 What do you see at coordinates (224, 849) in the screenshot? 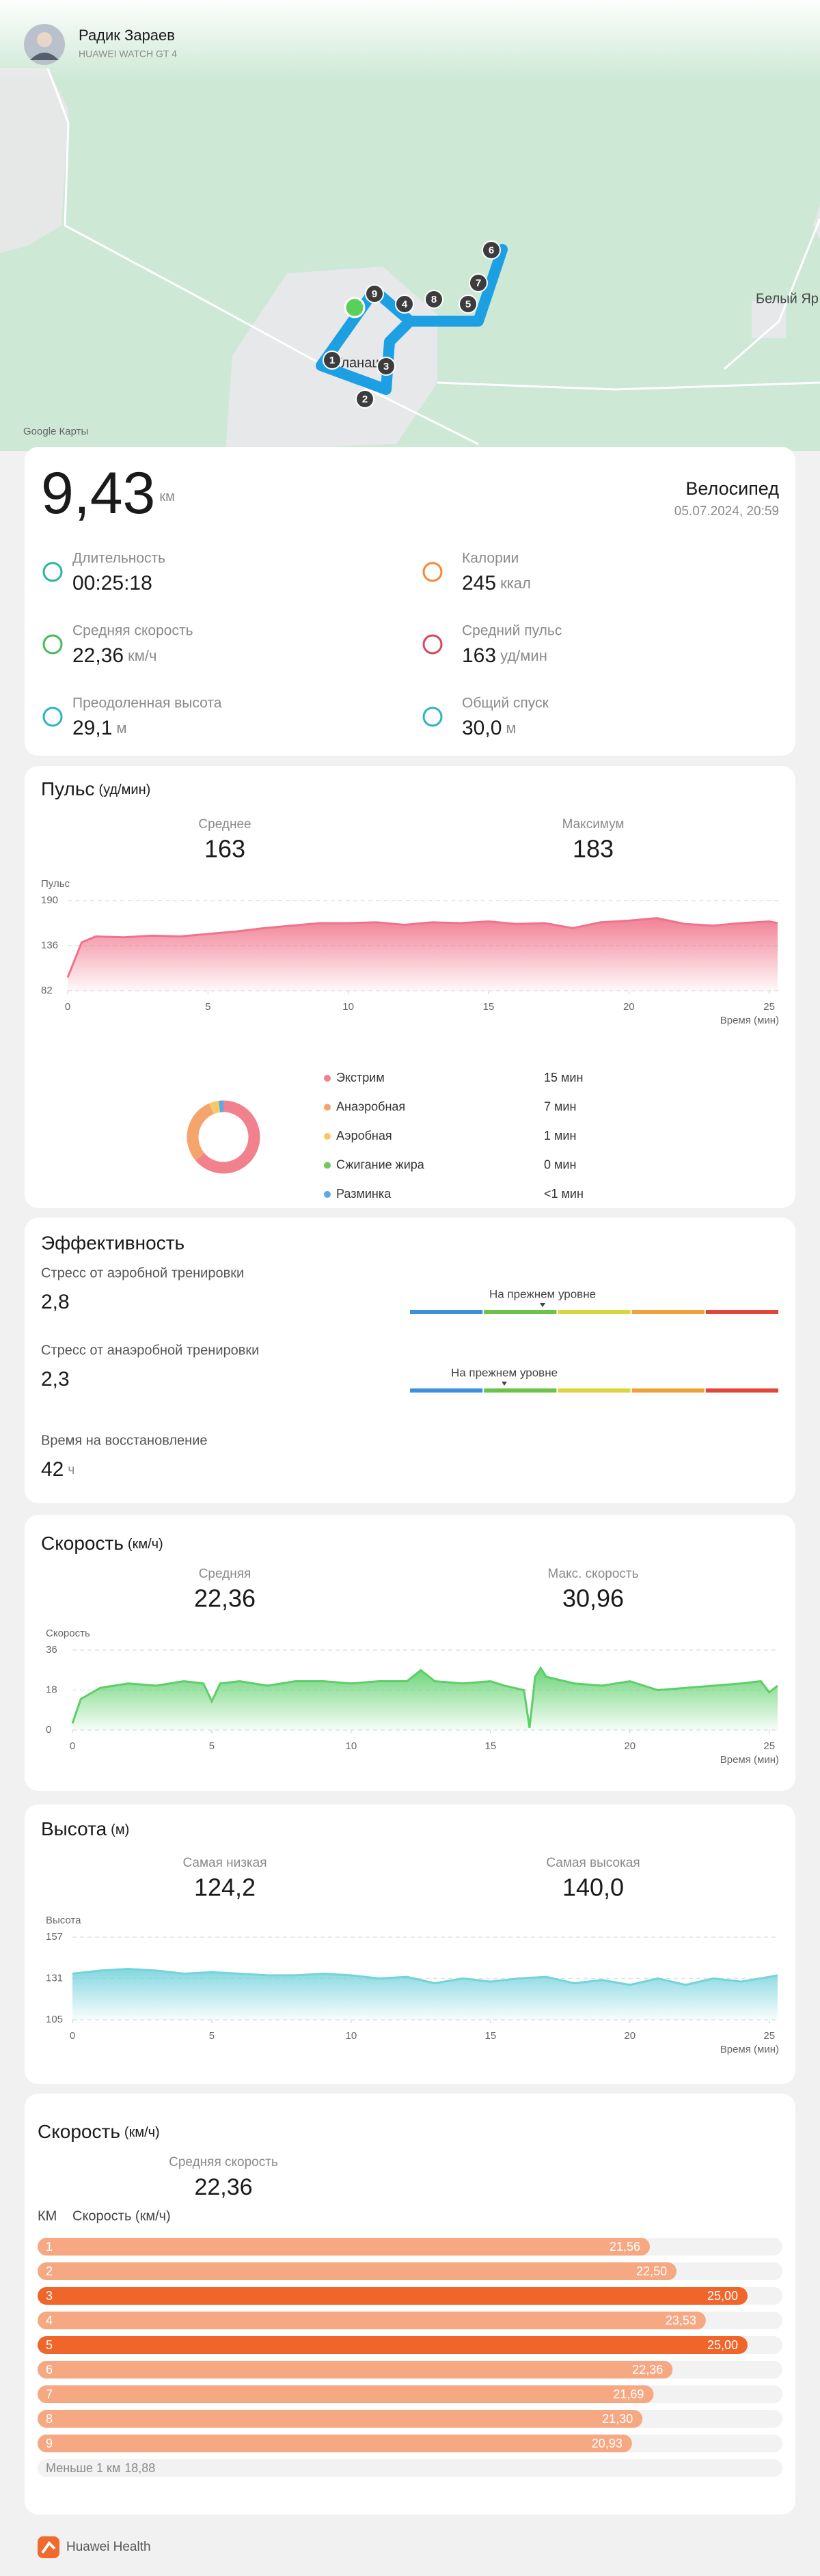
I see `stat-value: 163` at bounding box center [224, 849].